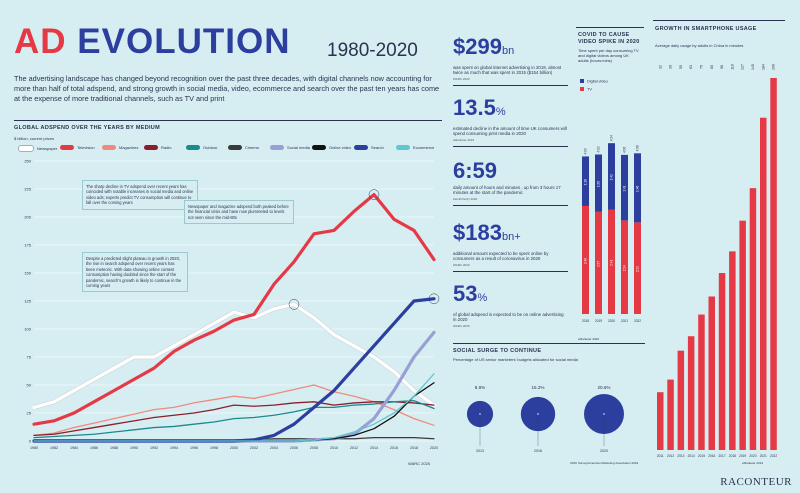 Image resolution: width=800 pixels, height=493 pixels. Describe the element at coordinates (589, 90) in the screenshot. I see `covid-legend-label: TV` at that location.